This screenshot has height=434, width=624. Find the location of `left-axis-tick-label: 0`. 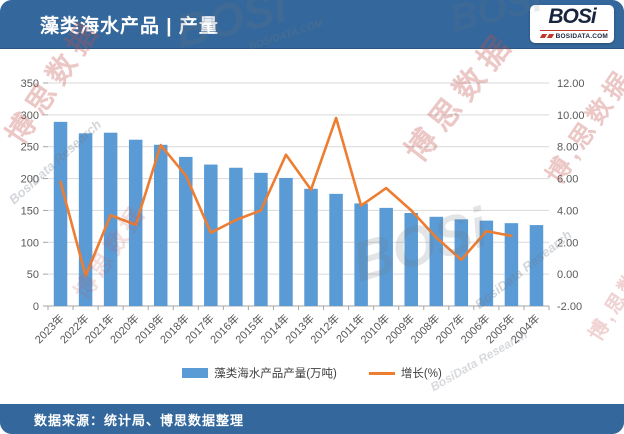

left-axis-tick-label: 0 is located at coordinates (36, 307).